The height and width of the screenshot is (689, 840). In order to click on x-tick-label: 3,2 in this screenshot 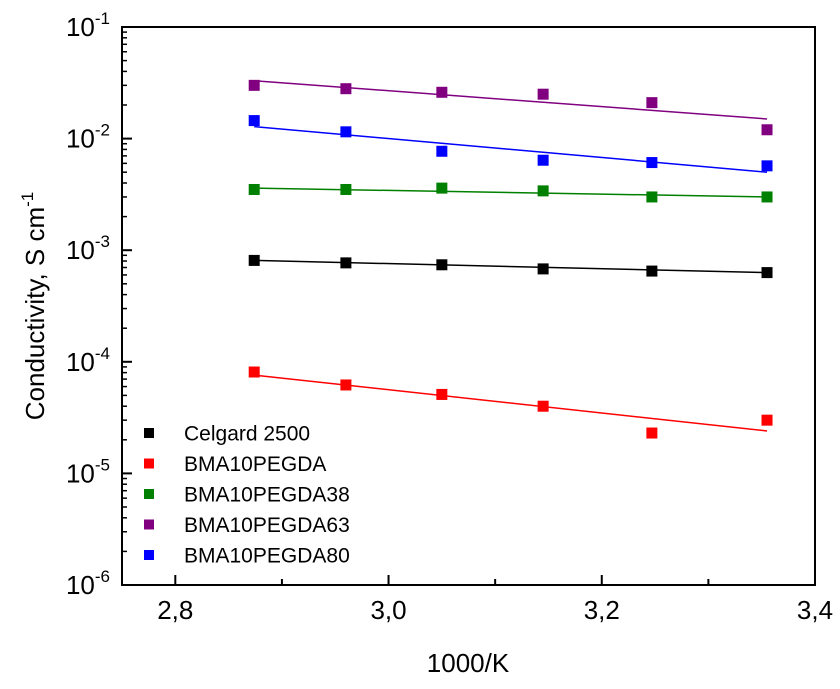, I will do `click(602, 610)`.